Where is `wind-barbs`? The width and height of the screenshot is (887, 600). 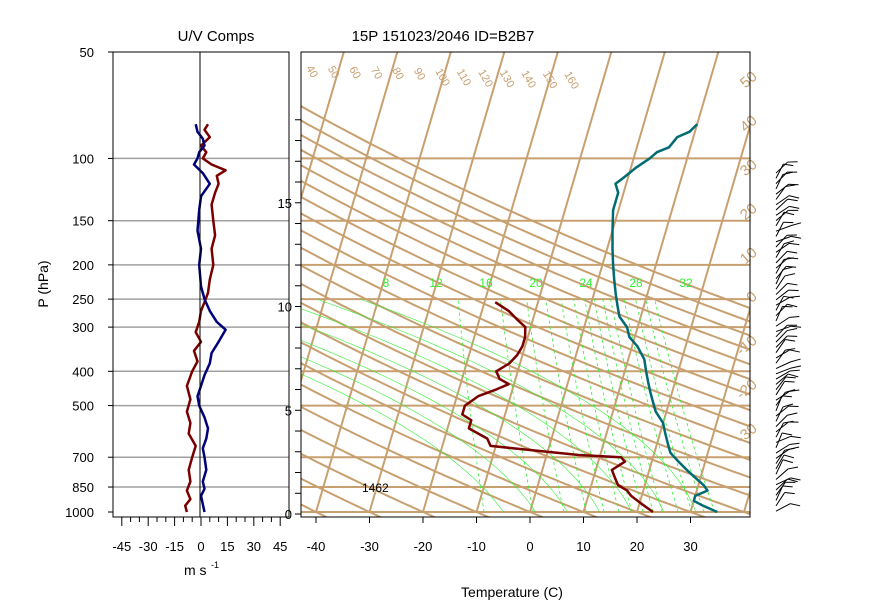
wind-barbs is located at coordinates (788, 336).